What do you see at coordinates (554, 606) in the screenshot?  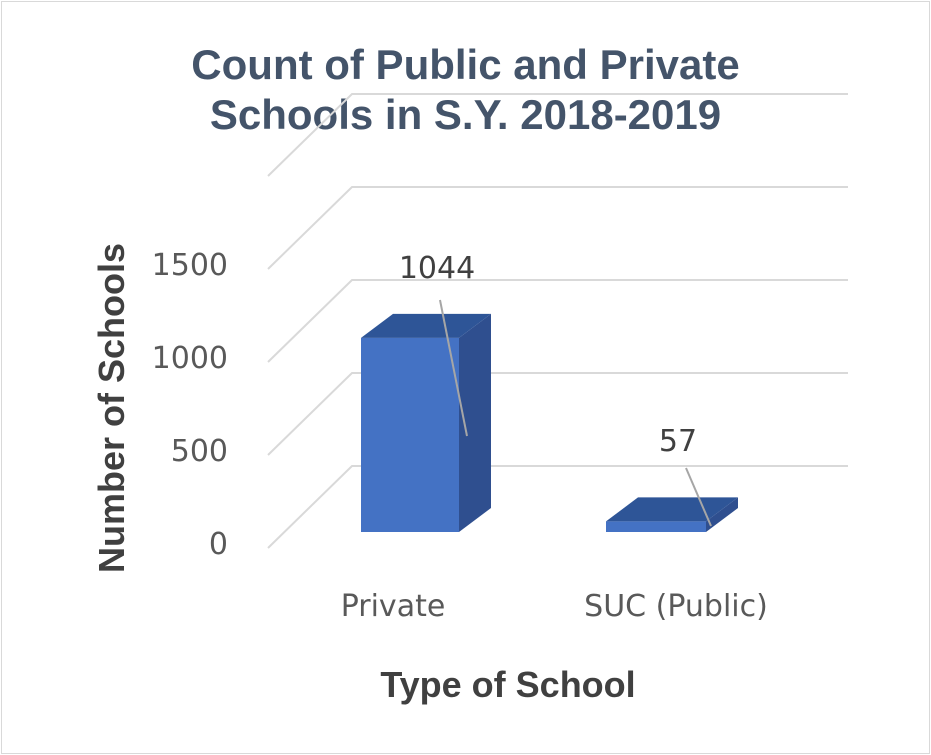 I see `x-tick-labels: Private SUC (Public)` at bounding box center [554, 606].